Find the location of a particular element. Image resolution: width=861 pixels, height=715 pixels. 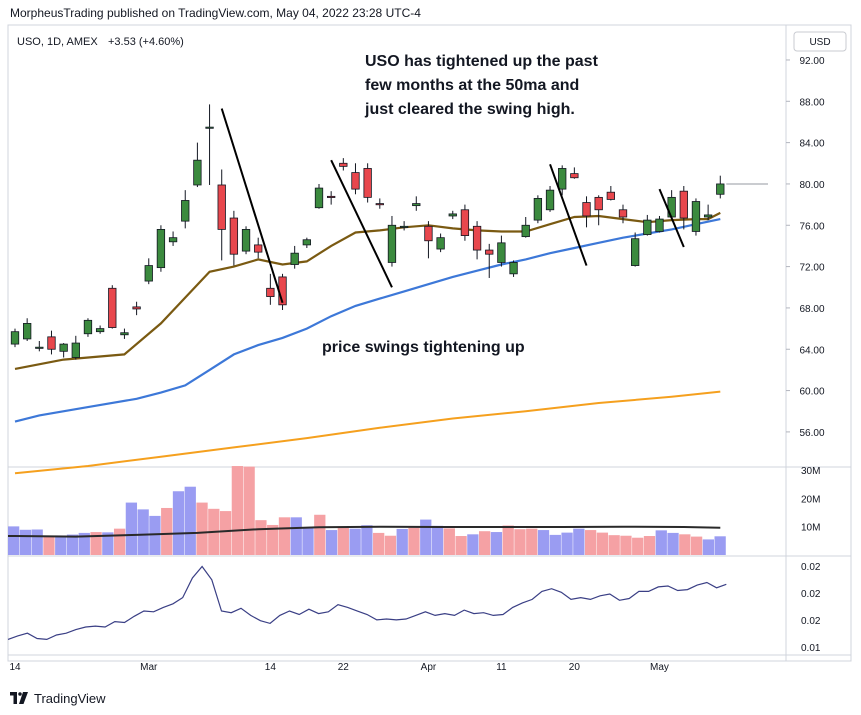

volume-tick-label: 10M is located at coordinates (810, 528).